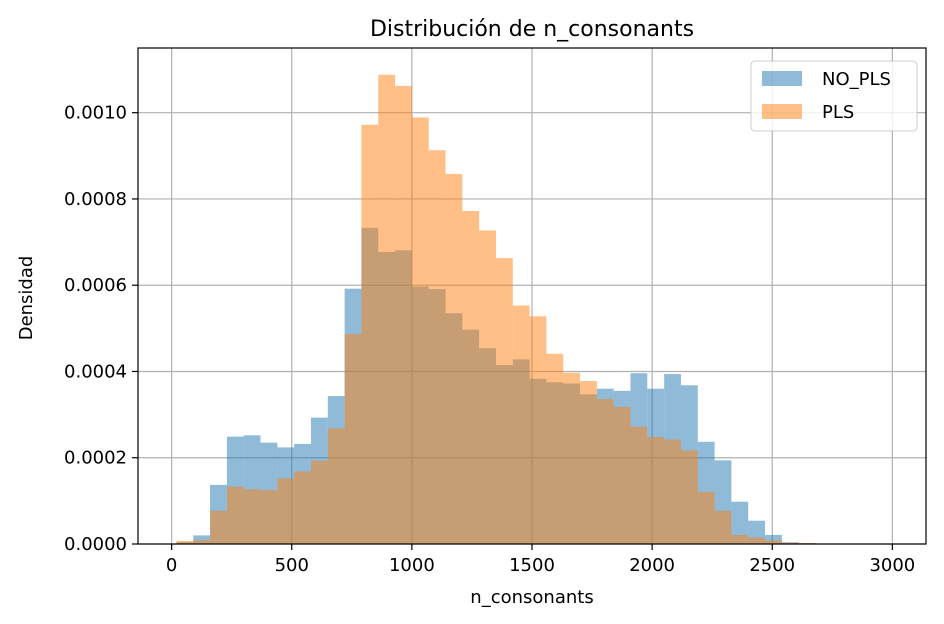 The image size is (944, 624). Describe the element at coordinates (292, 565) in the screenshot. I see `x-tick-label: 500` at that location.